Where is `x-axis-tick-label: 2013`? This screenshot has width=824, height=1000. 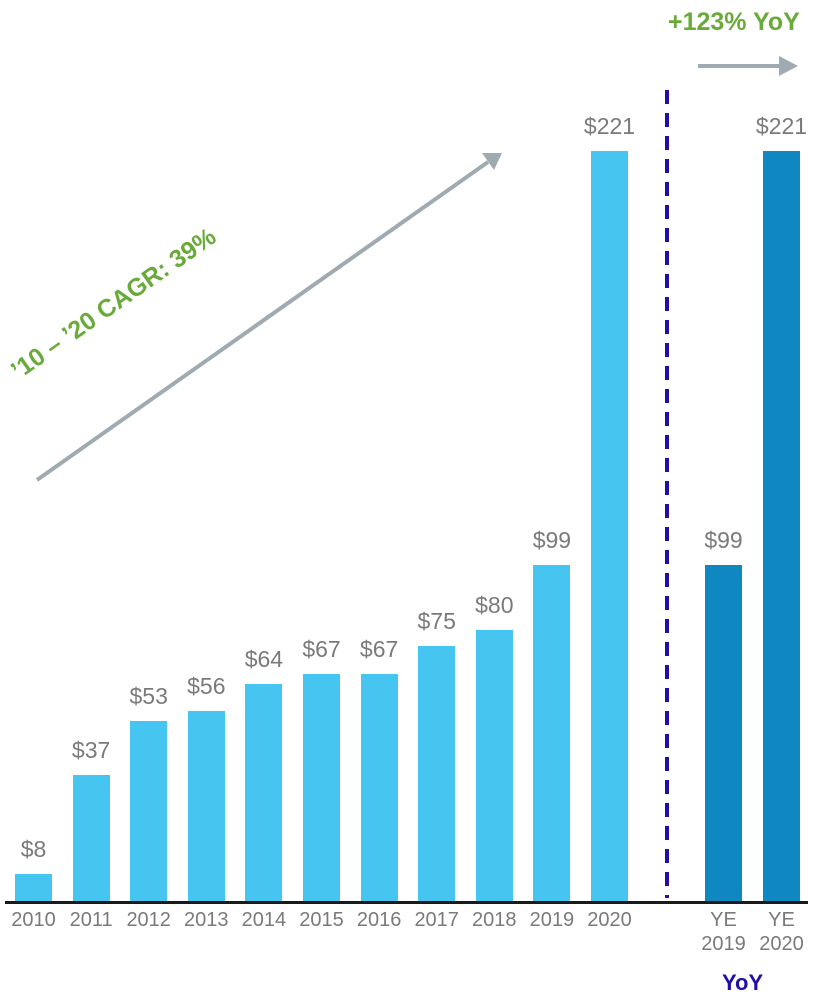
x-axis-tick-label: 2013 is located at coordinates (206, 920).